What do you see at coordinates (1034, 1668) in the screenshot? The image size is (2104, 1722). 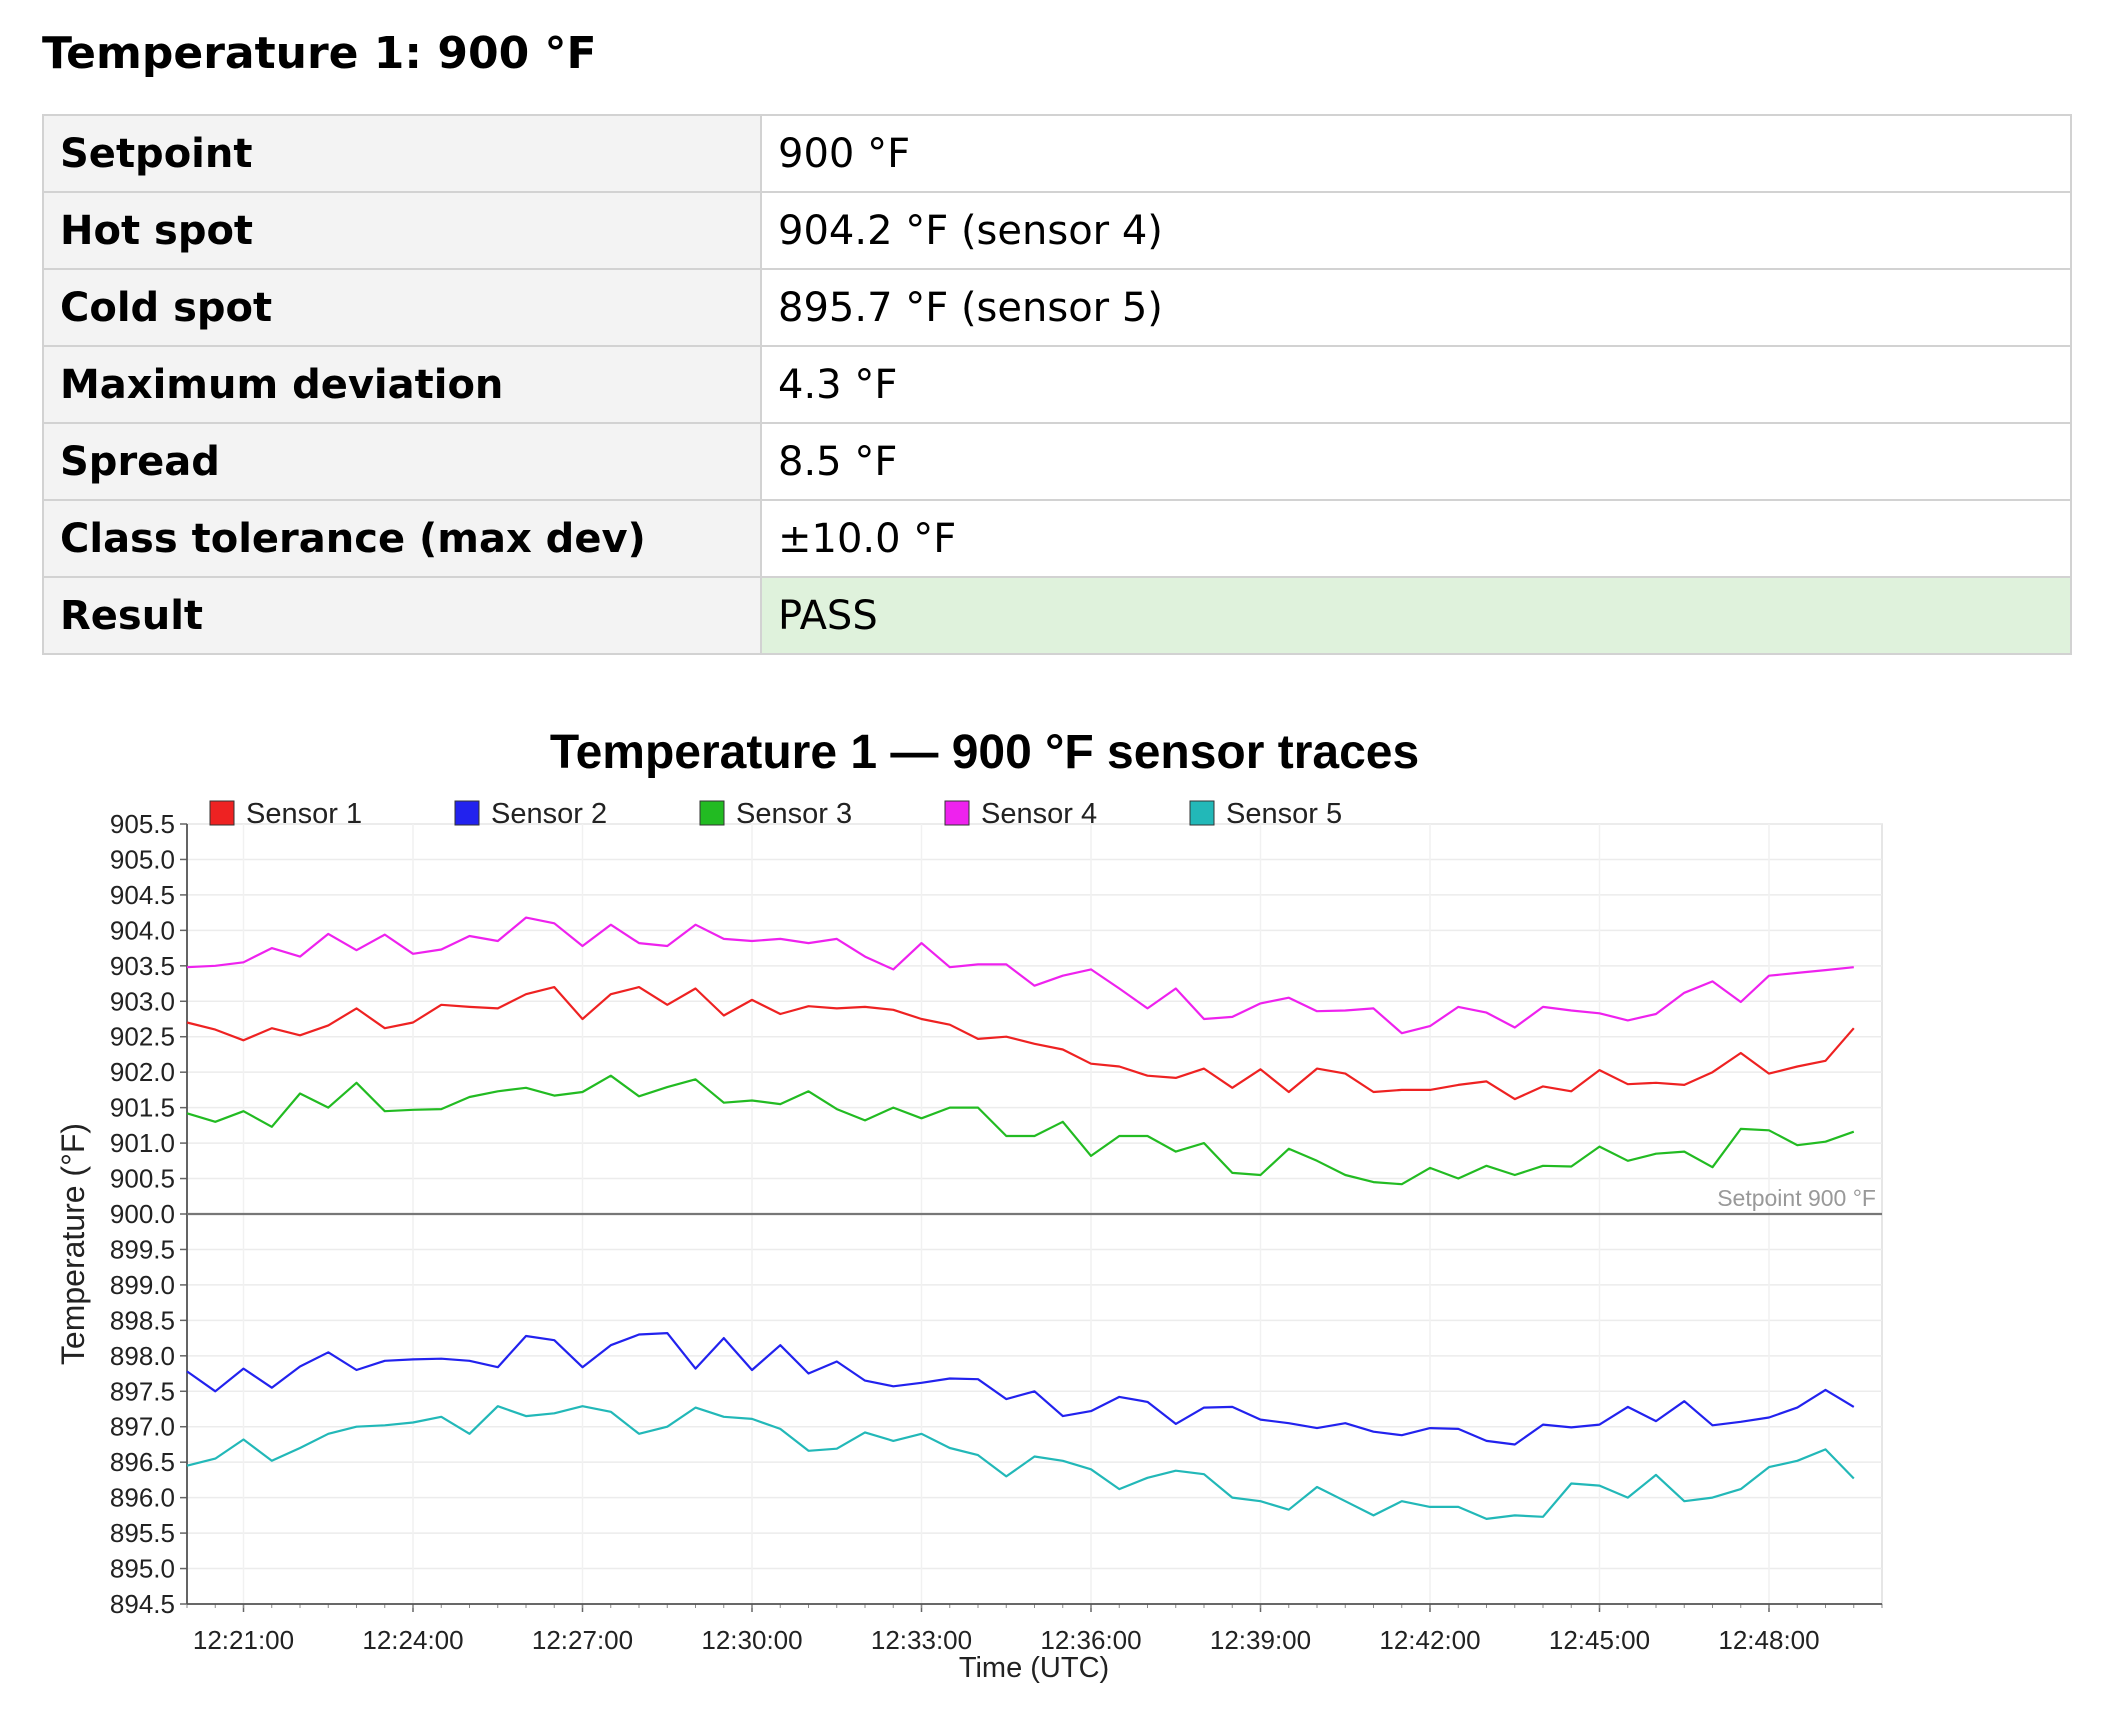 I see `x-axis-label: Time (UTC)` at bounding box center [1034, 1668].